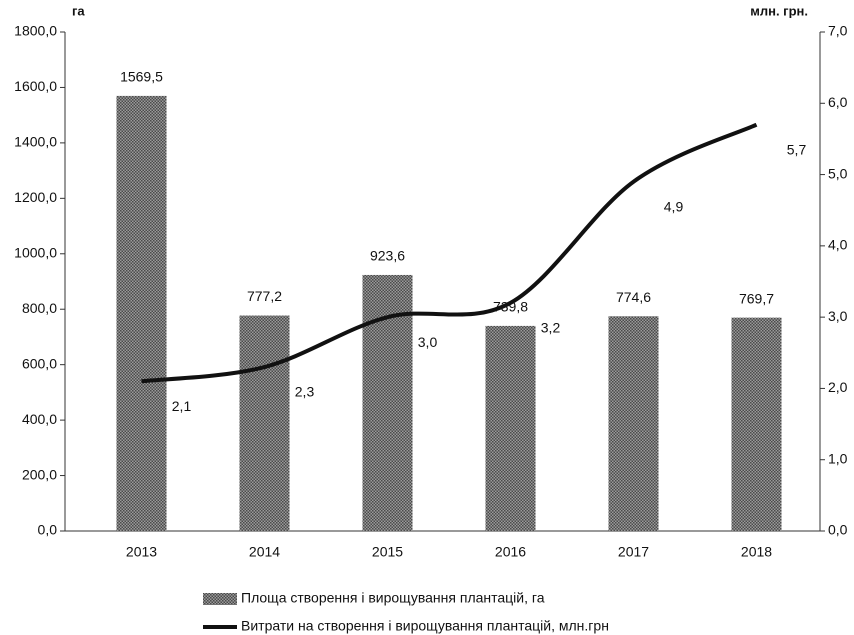  What do you see at coordinates (674, 206) in the screenshot?
I see `line-value-label: 4,9` at bounding box center [674, 206].